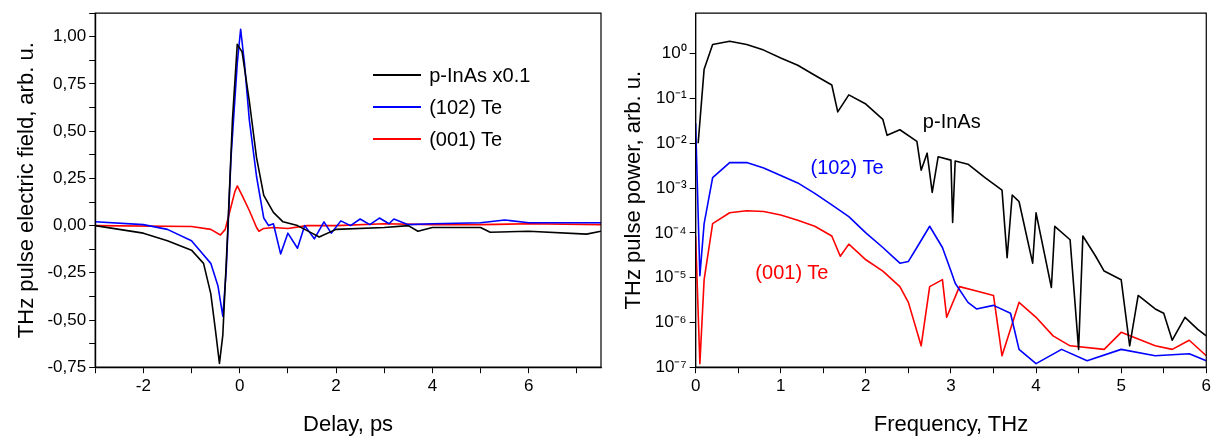 The image size is (1215, 444). Describe the element at coordinates (67, 272) in the screenshot. I see `y-tick-label: -0,25` at that location.